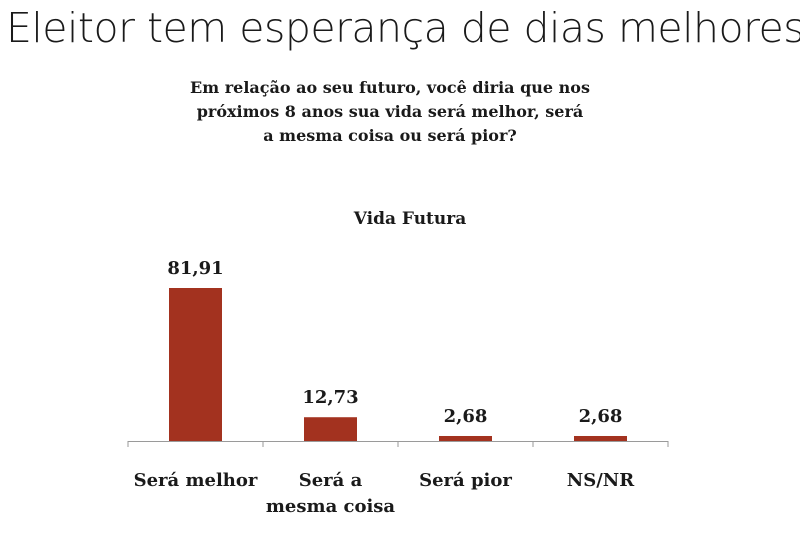  What do you see at coordinates (331, 493) in the screenshot?
I see `category-label: Será a mesma coisa` at bounding box center [331, 493].